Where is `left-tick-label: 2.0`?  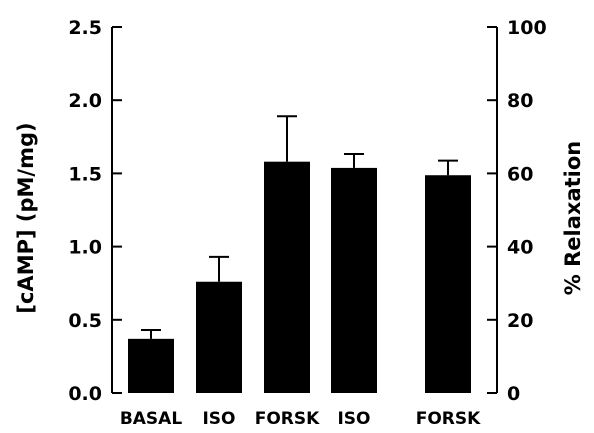 left-tick-label: 2.0 is located at coordinates (85, 101).